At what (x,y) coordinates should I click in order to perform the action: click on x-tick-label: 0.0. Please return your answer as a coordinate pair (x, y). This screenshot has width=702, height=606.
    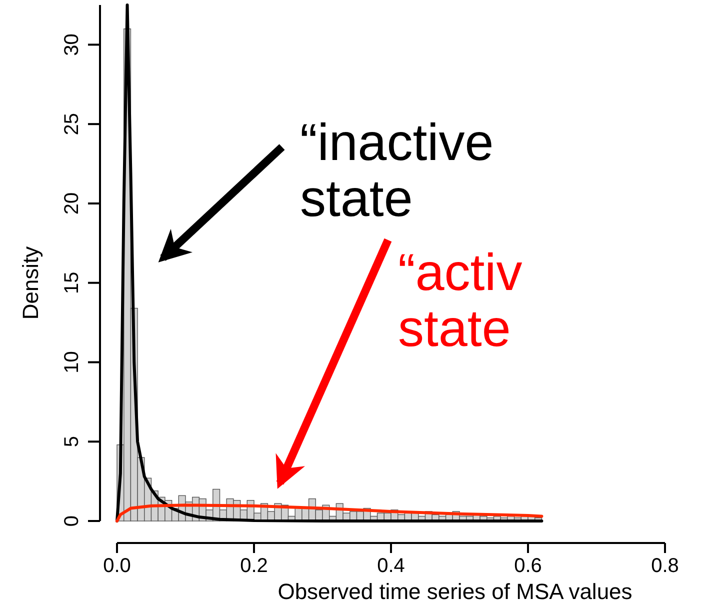
    Looking at the image, I should click on (117, 566).